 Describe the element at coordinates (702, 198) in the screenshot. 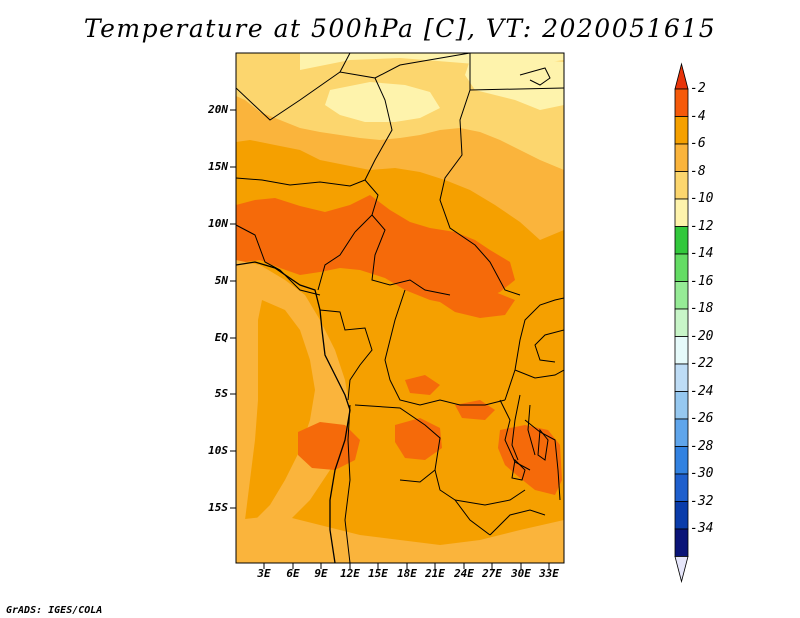

I see `colorbar-label-m10: -10` at that location.